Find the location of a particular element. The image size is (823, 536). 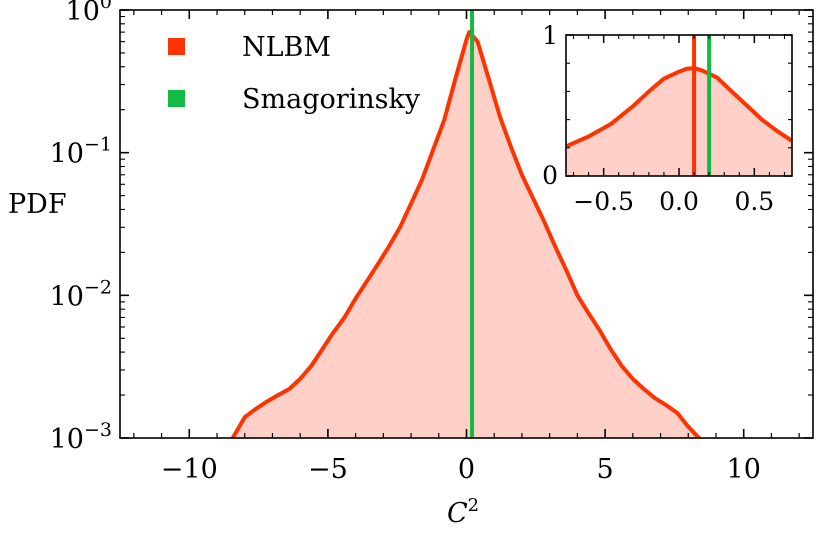

legend-label-smagorinsky: Smagorinsky is located at coordinates (331, 99).